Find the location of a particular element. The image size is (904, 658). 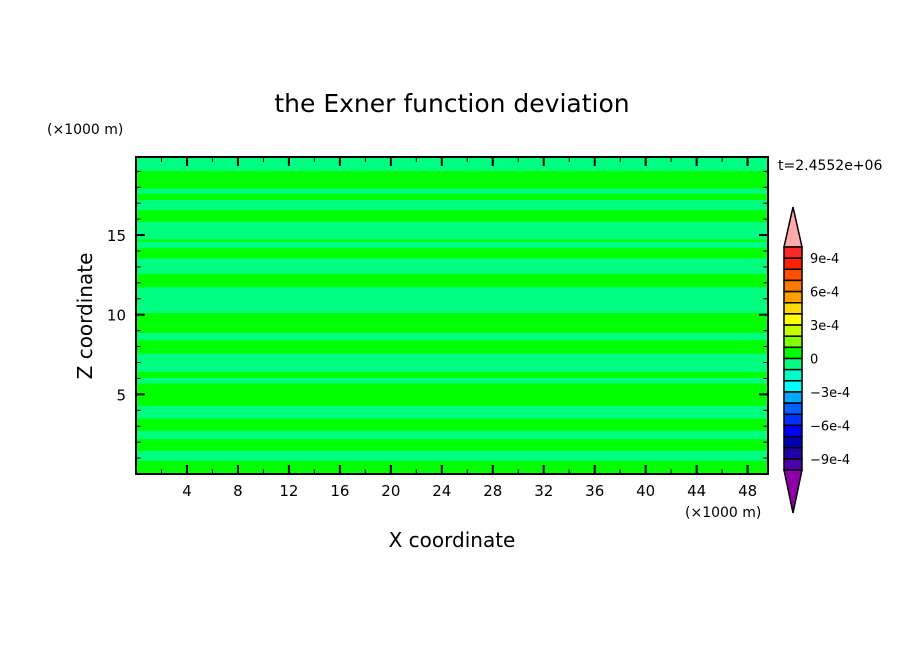

colorbar-label: 6e-4 is located at coordinates (824, 293).